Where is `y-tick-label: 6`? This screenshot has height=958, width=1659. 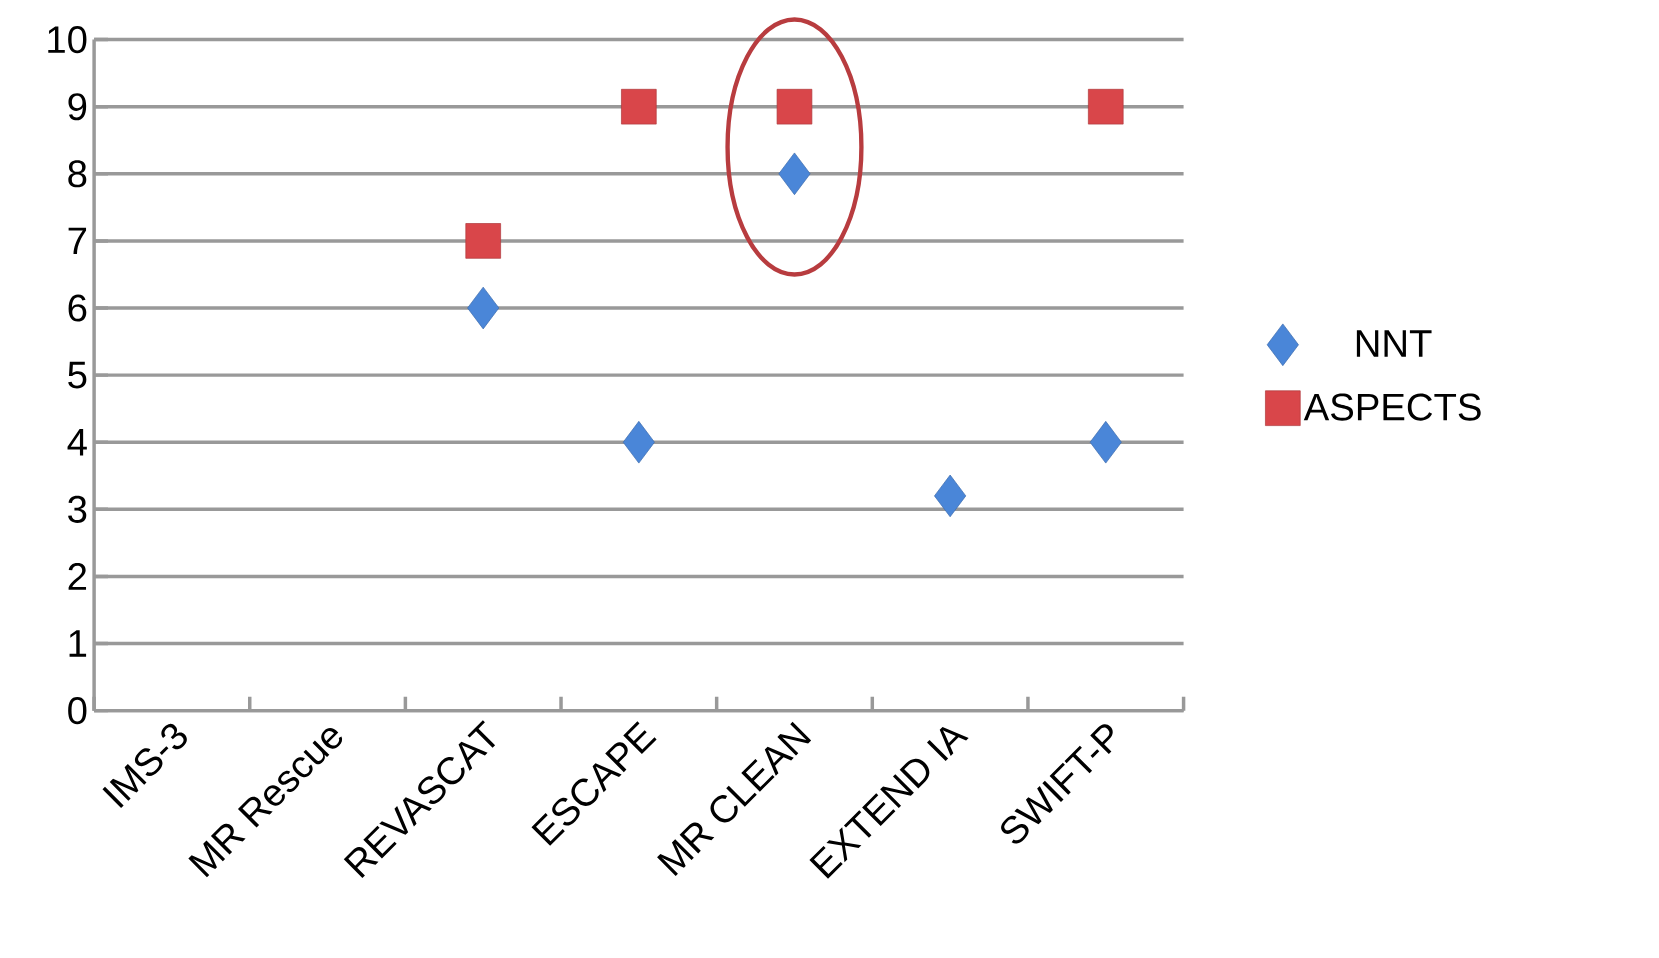 y-tick-label: 6 is located at coordinates (77, 308).